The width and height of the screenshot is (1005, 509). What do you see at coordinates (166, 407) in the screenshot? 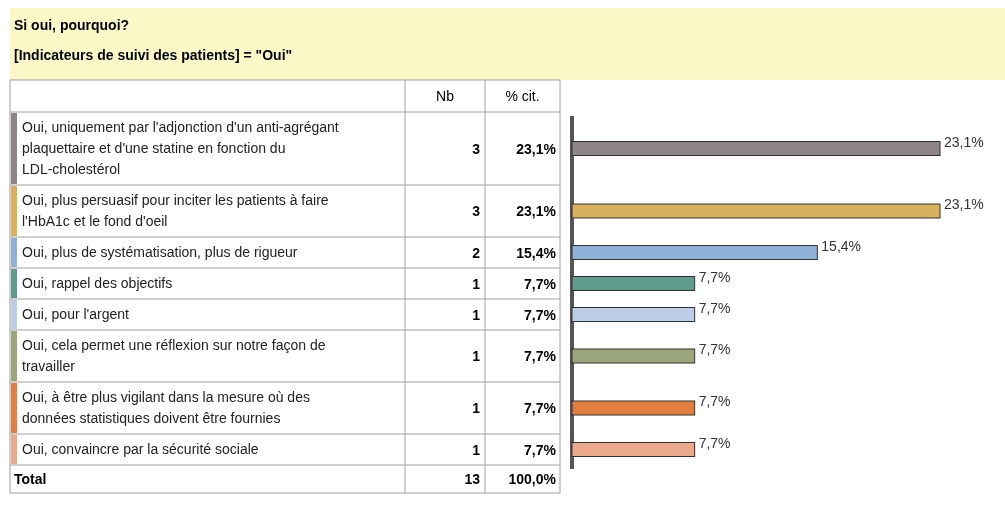
I see `y-tick-label: Oui, à être plus vigilant dans la mesure où des données statistiques doivent être fournies` at bounding box center [166, 407].